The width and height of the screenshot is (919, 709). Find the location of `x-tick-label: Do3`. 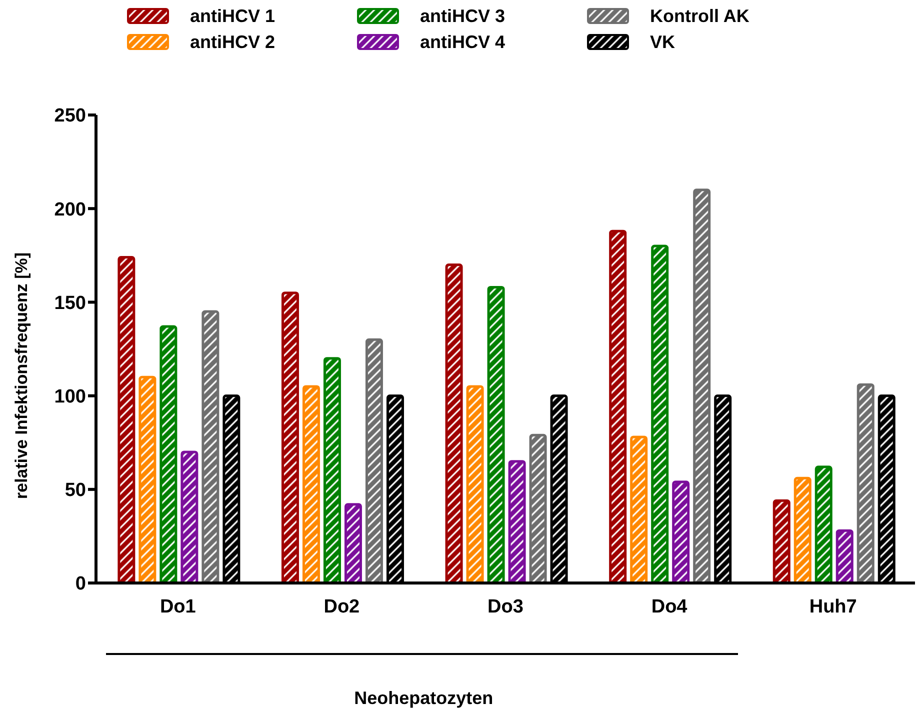

x-tick-label: Do3 is located at coordinates (506, 607).